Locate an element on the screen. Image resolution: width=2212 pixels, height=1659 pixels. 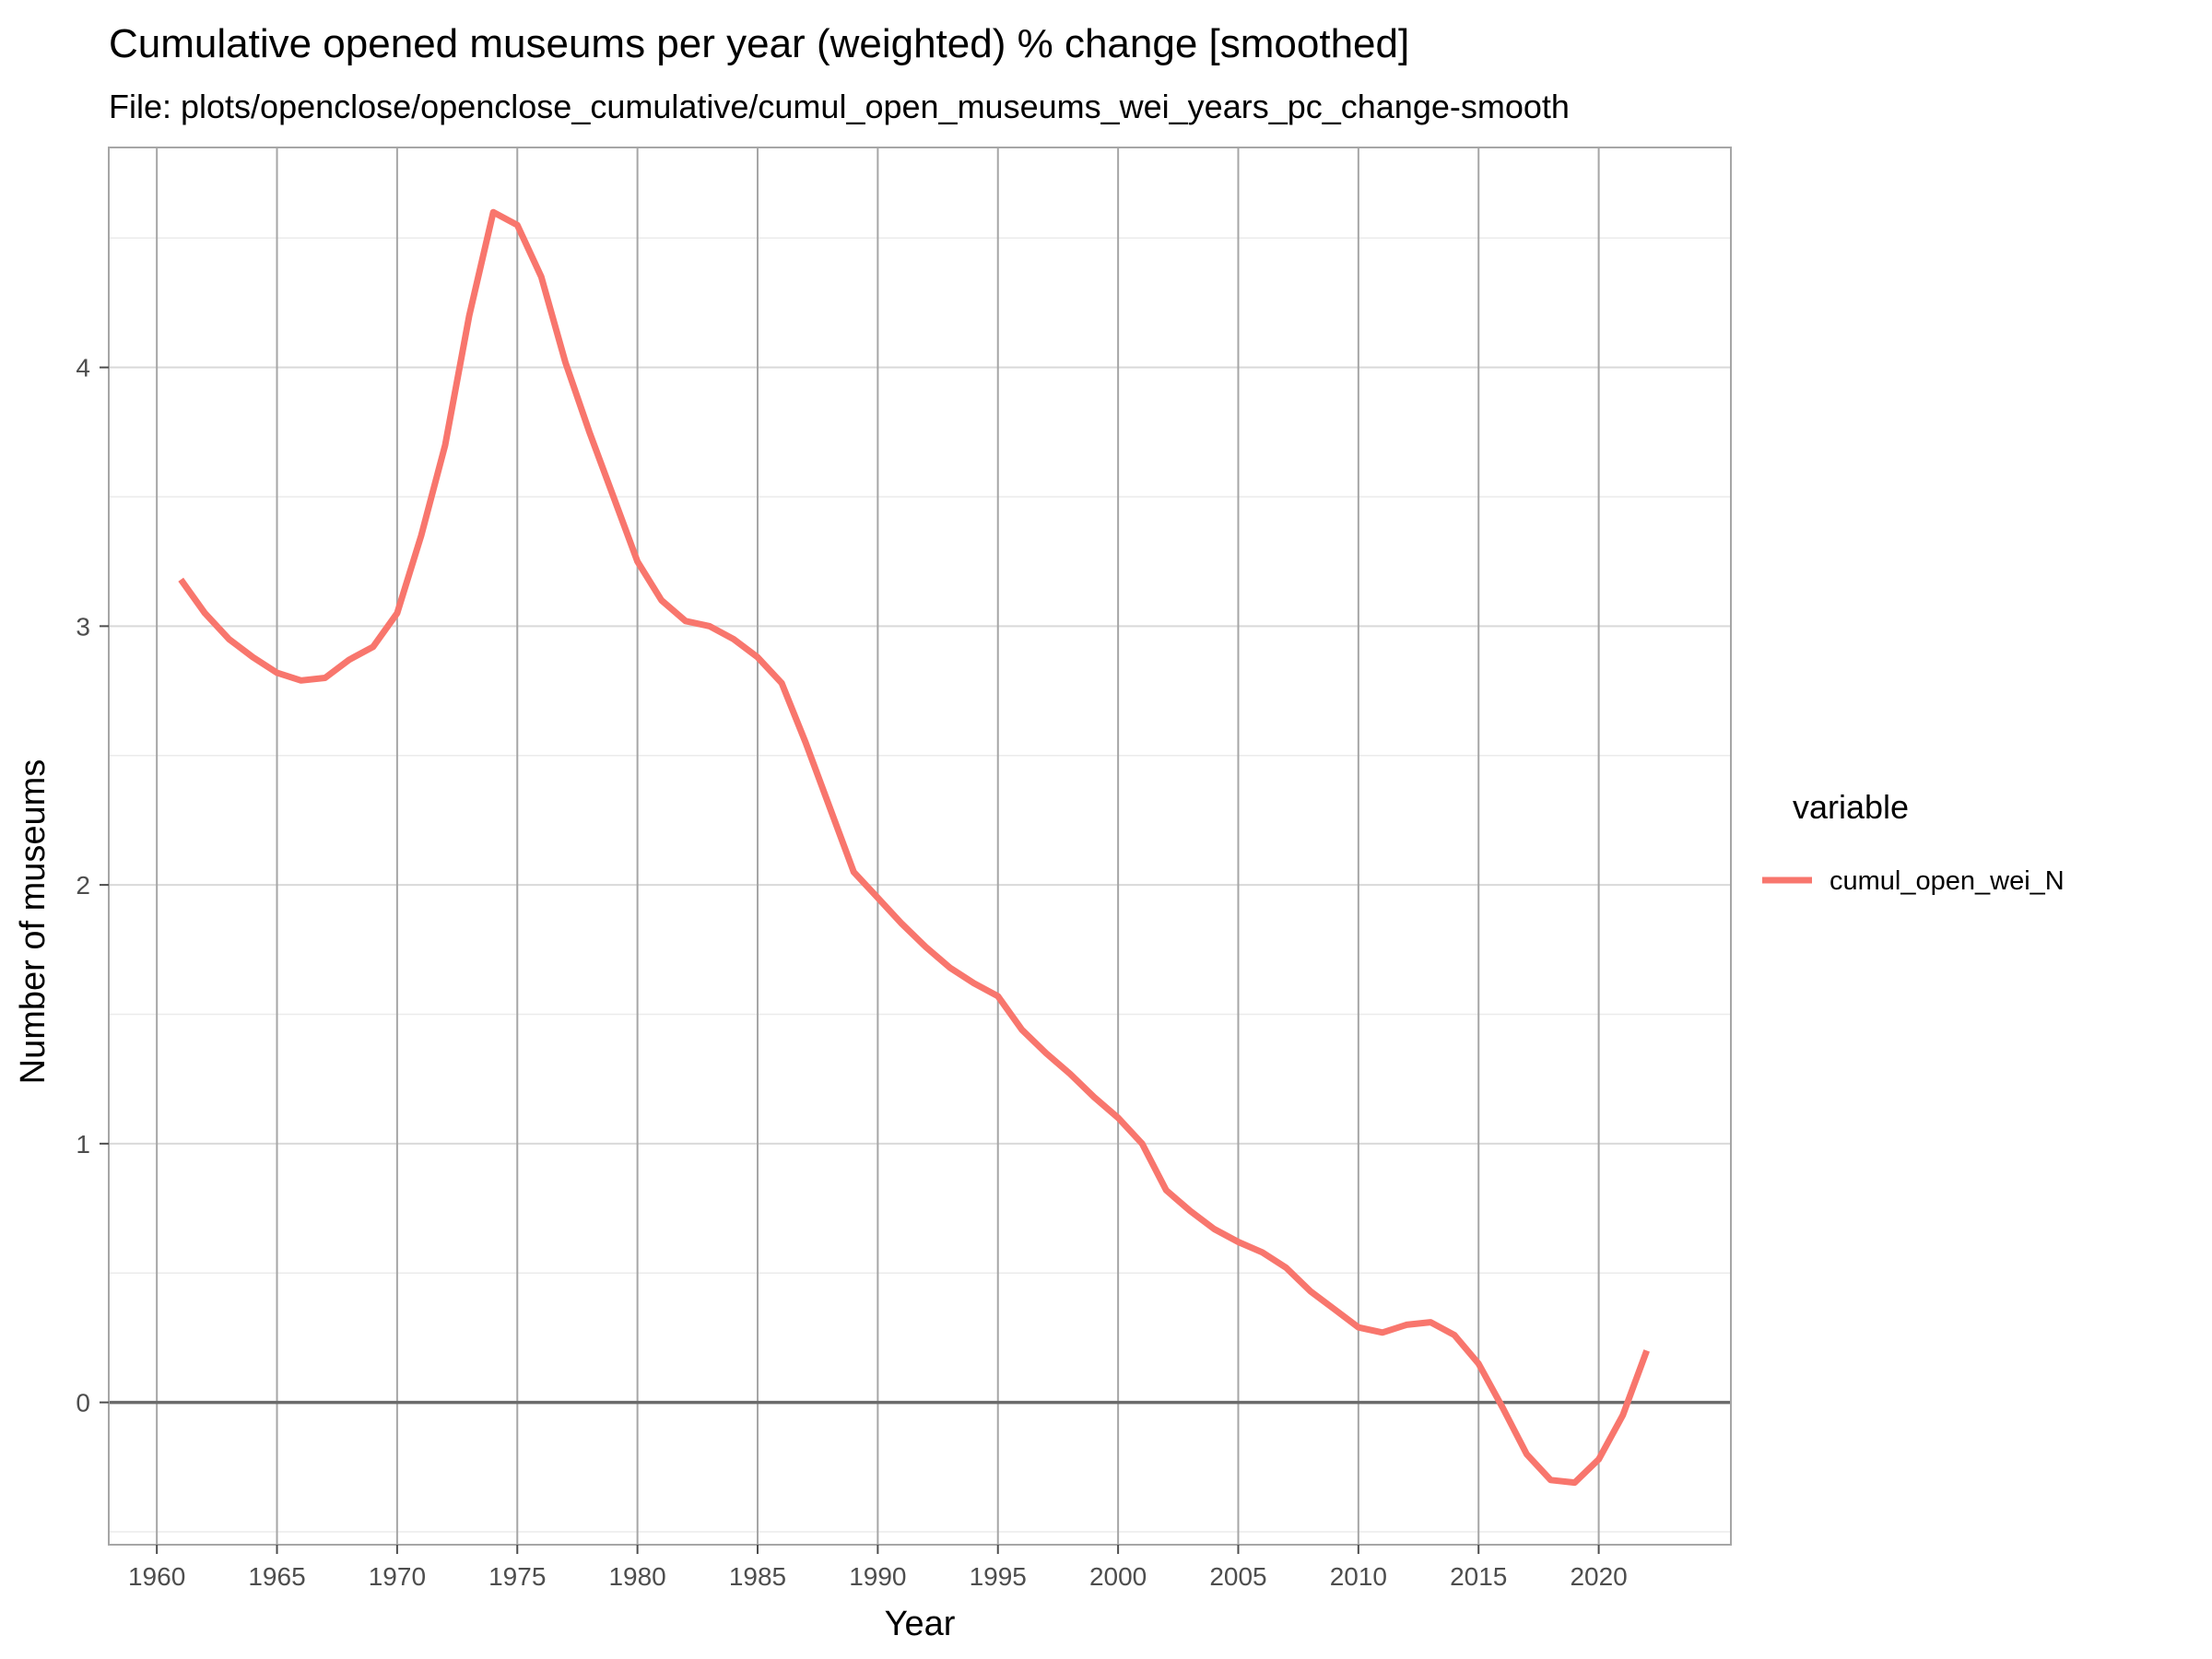
x-tick-label: 2020 is located at coordinates (1598, 1576).